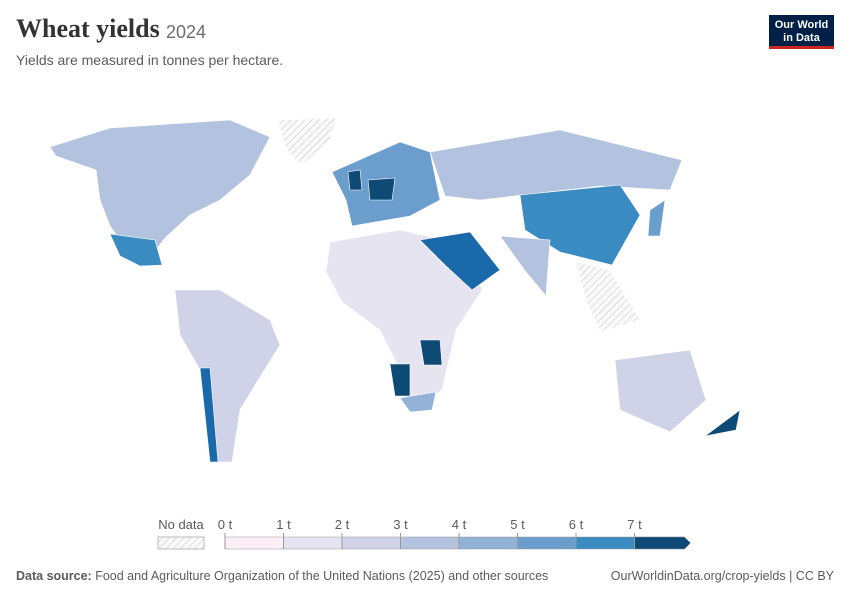  Describe the element at coordinates (283, 524) in the screenshot. I see `legend-tick-label: 1 t` at that location.